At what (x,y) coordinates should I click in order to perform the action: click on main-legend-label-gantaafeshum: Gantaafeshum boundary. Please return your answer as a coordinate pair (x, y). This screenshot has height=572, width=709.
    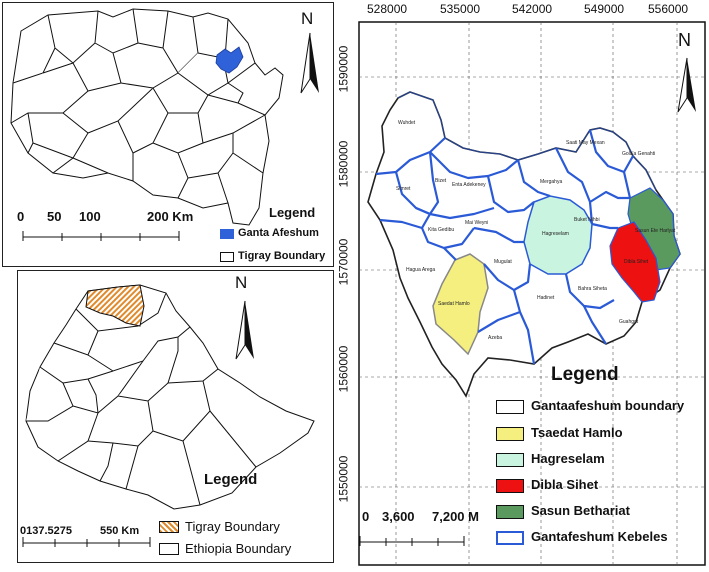
    Looking at the image, I should click on (608, 405).